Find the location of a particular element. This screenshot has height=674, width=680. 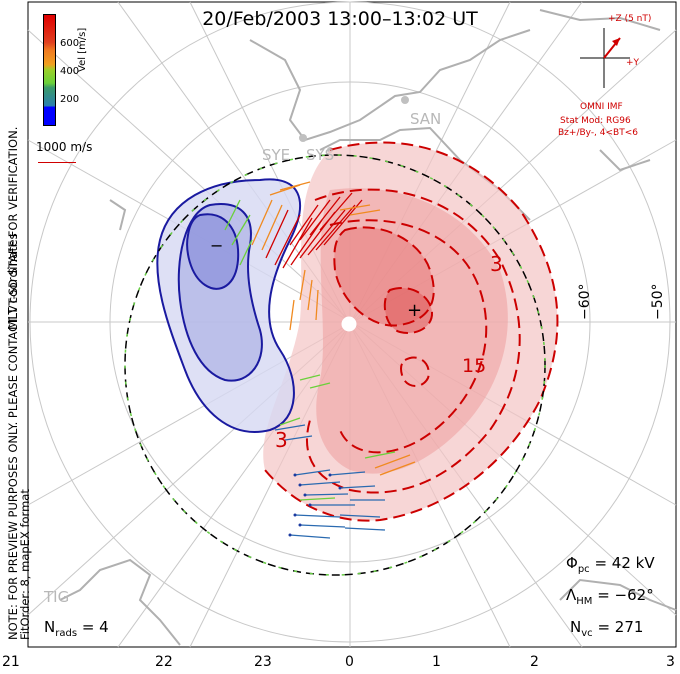

colorbar-tick-200: 200 is located at coordinates (70, 99).